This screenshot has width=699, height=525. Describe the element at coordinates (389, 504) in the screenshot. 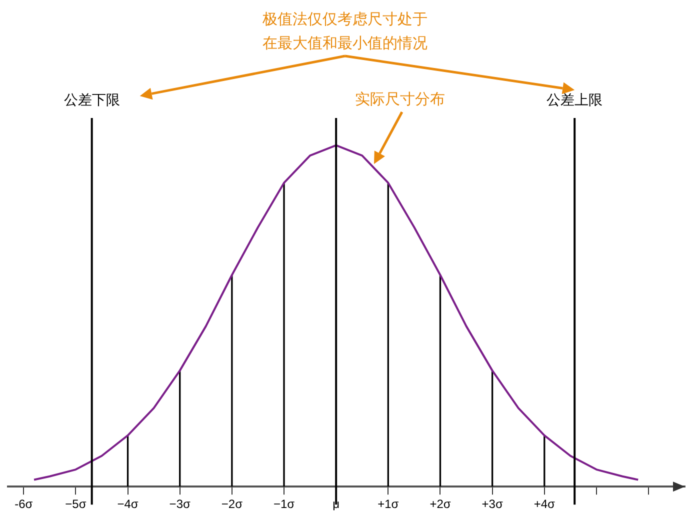

I see `x-tick-label: +1σ` at that location.